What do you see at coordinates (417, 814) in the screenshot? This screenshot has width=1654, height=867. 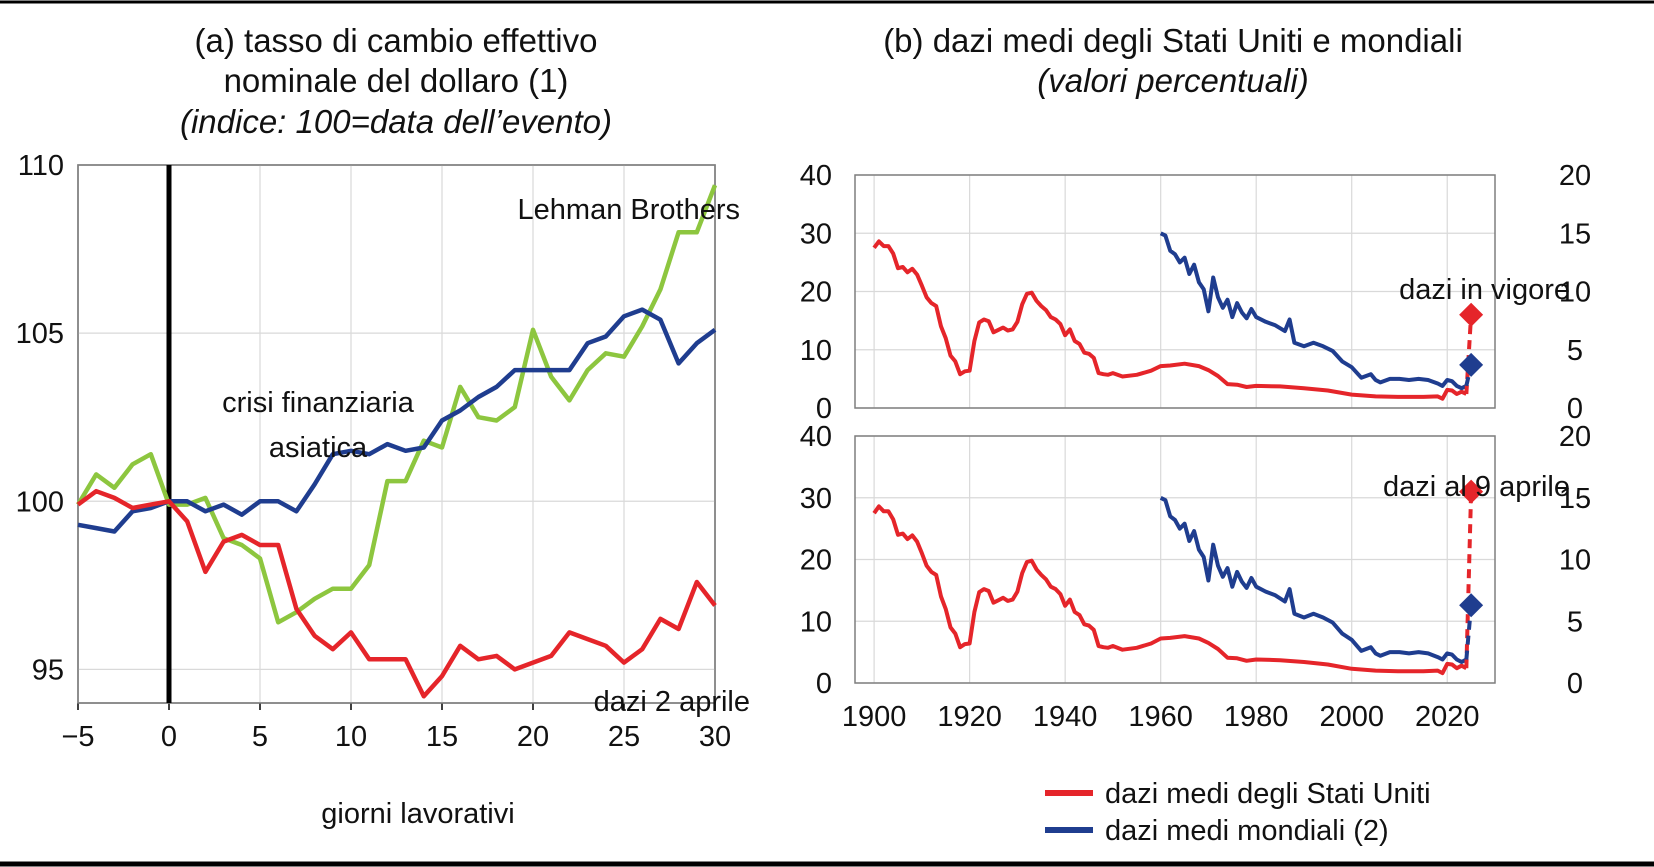 I see `panel-a-xlabel: giorni lavorativi` at bounding box center [417, 814].